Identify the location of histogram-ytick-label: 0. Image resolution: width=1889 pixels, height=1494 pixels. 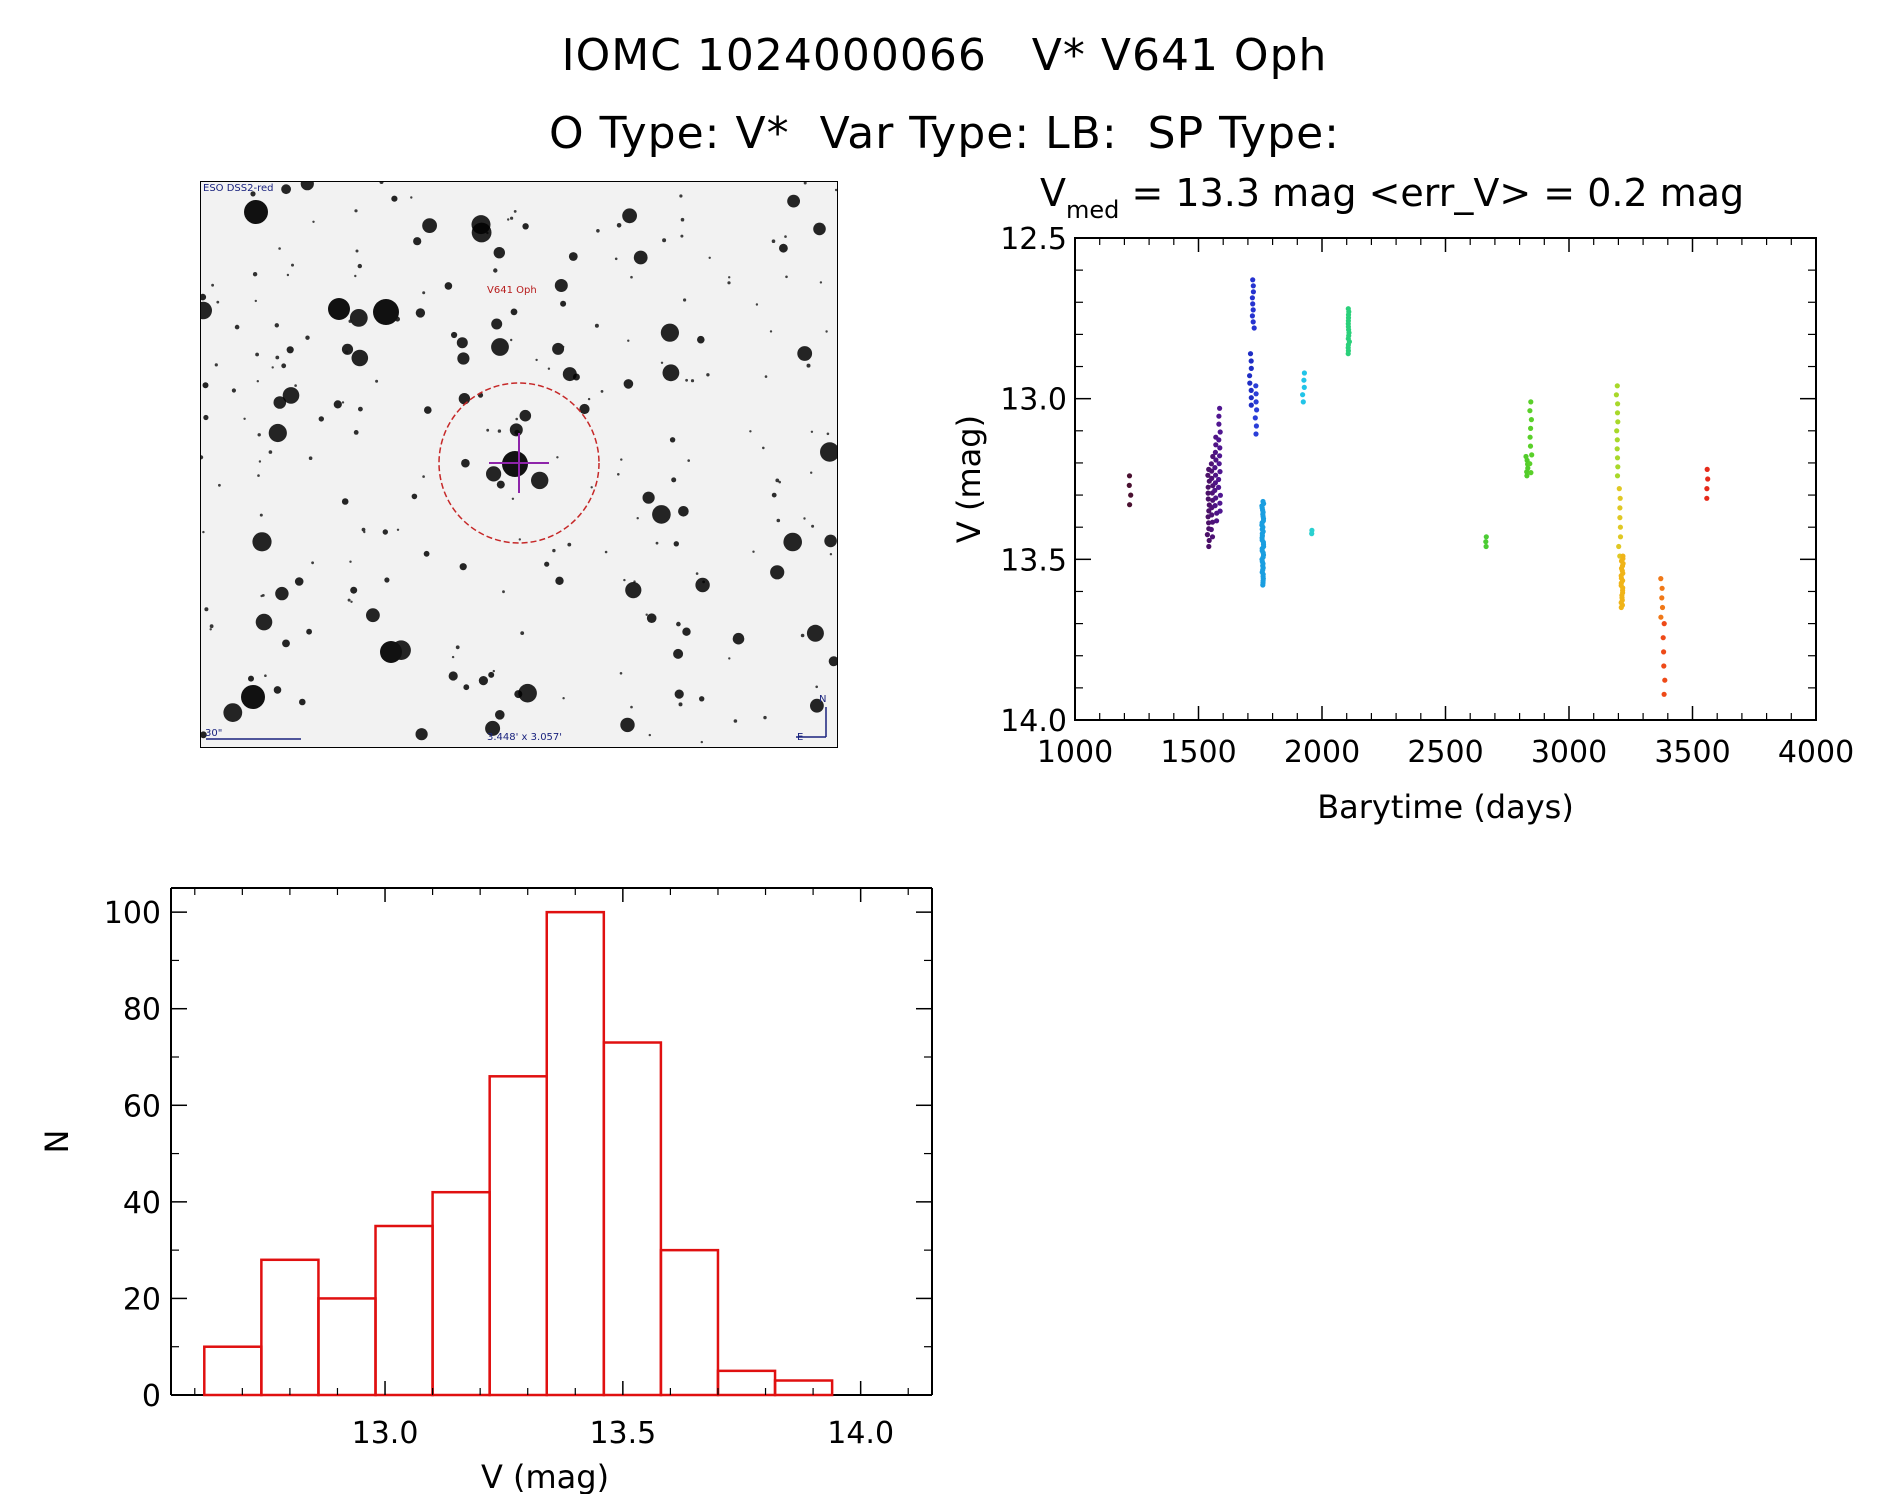
(151, 1396).